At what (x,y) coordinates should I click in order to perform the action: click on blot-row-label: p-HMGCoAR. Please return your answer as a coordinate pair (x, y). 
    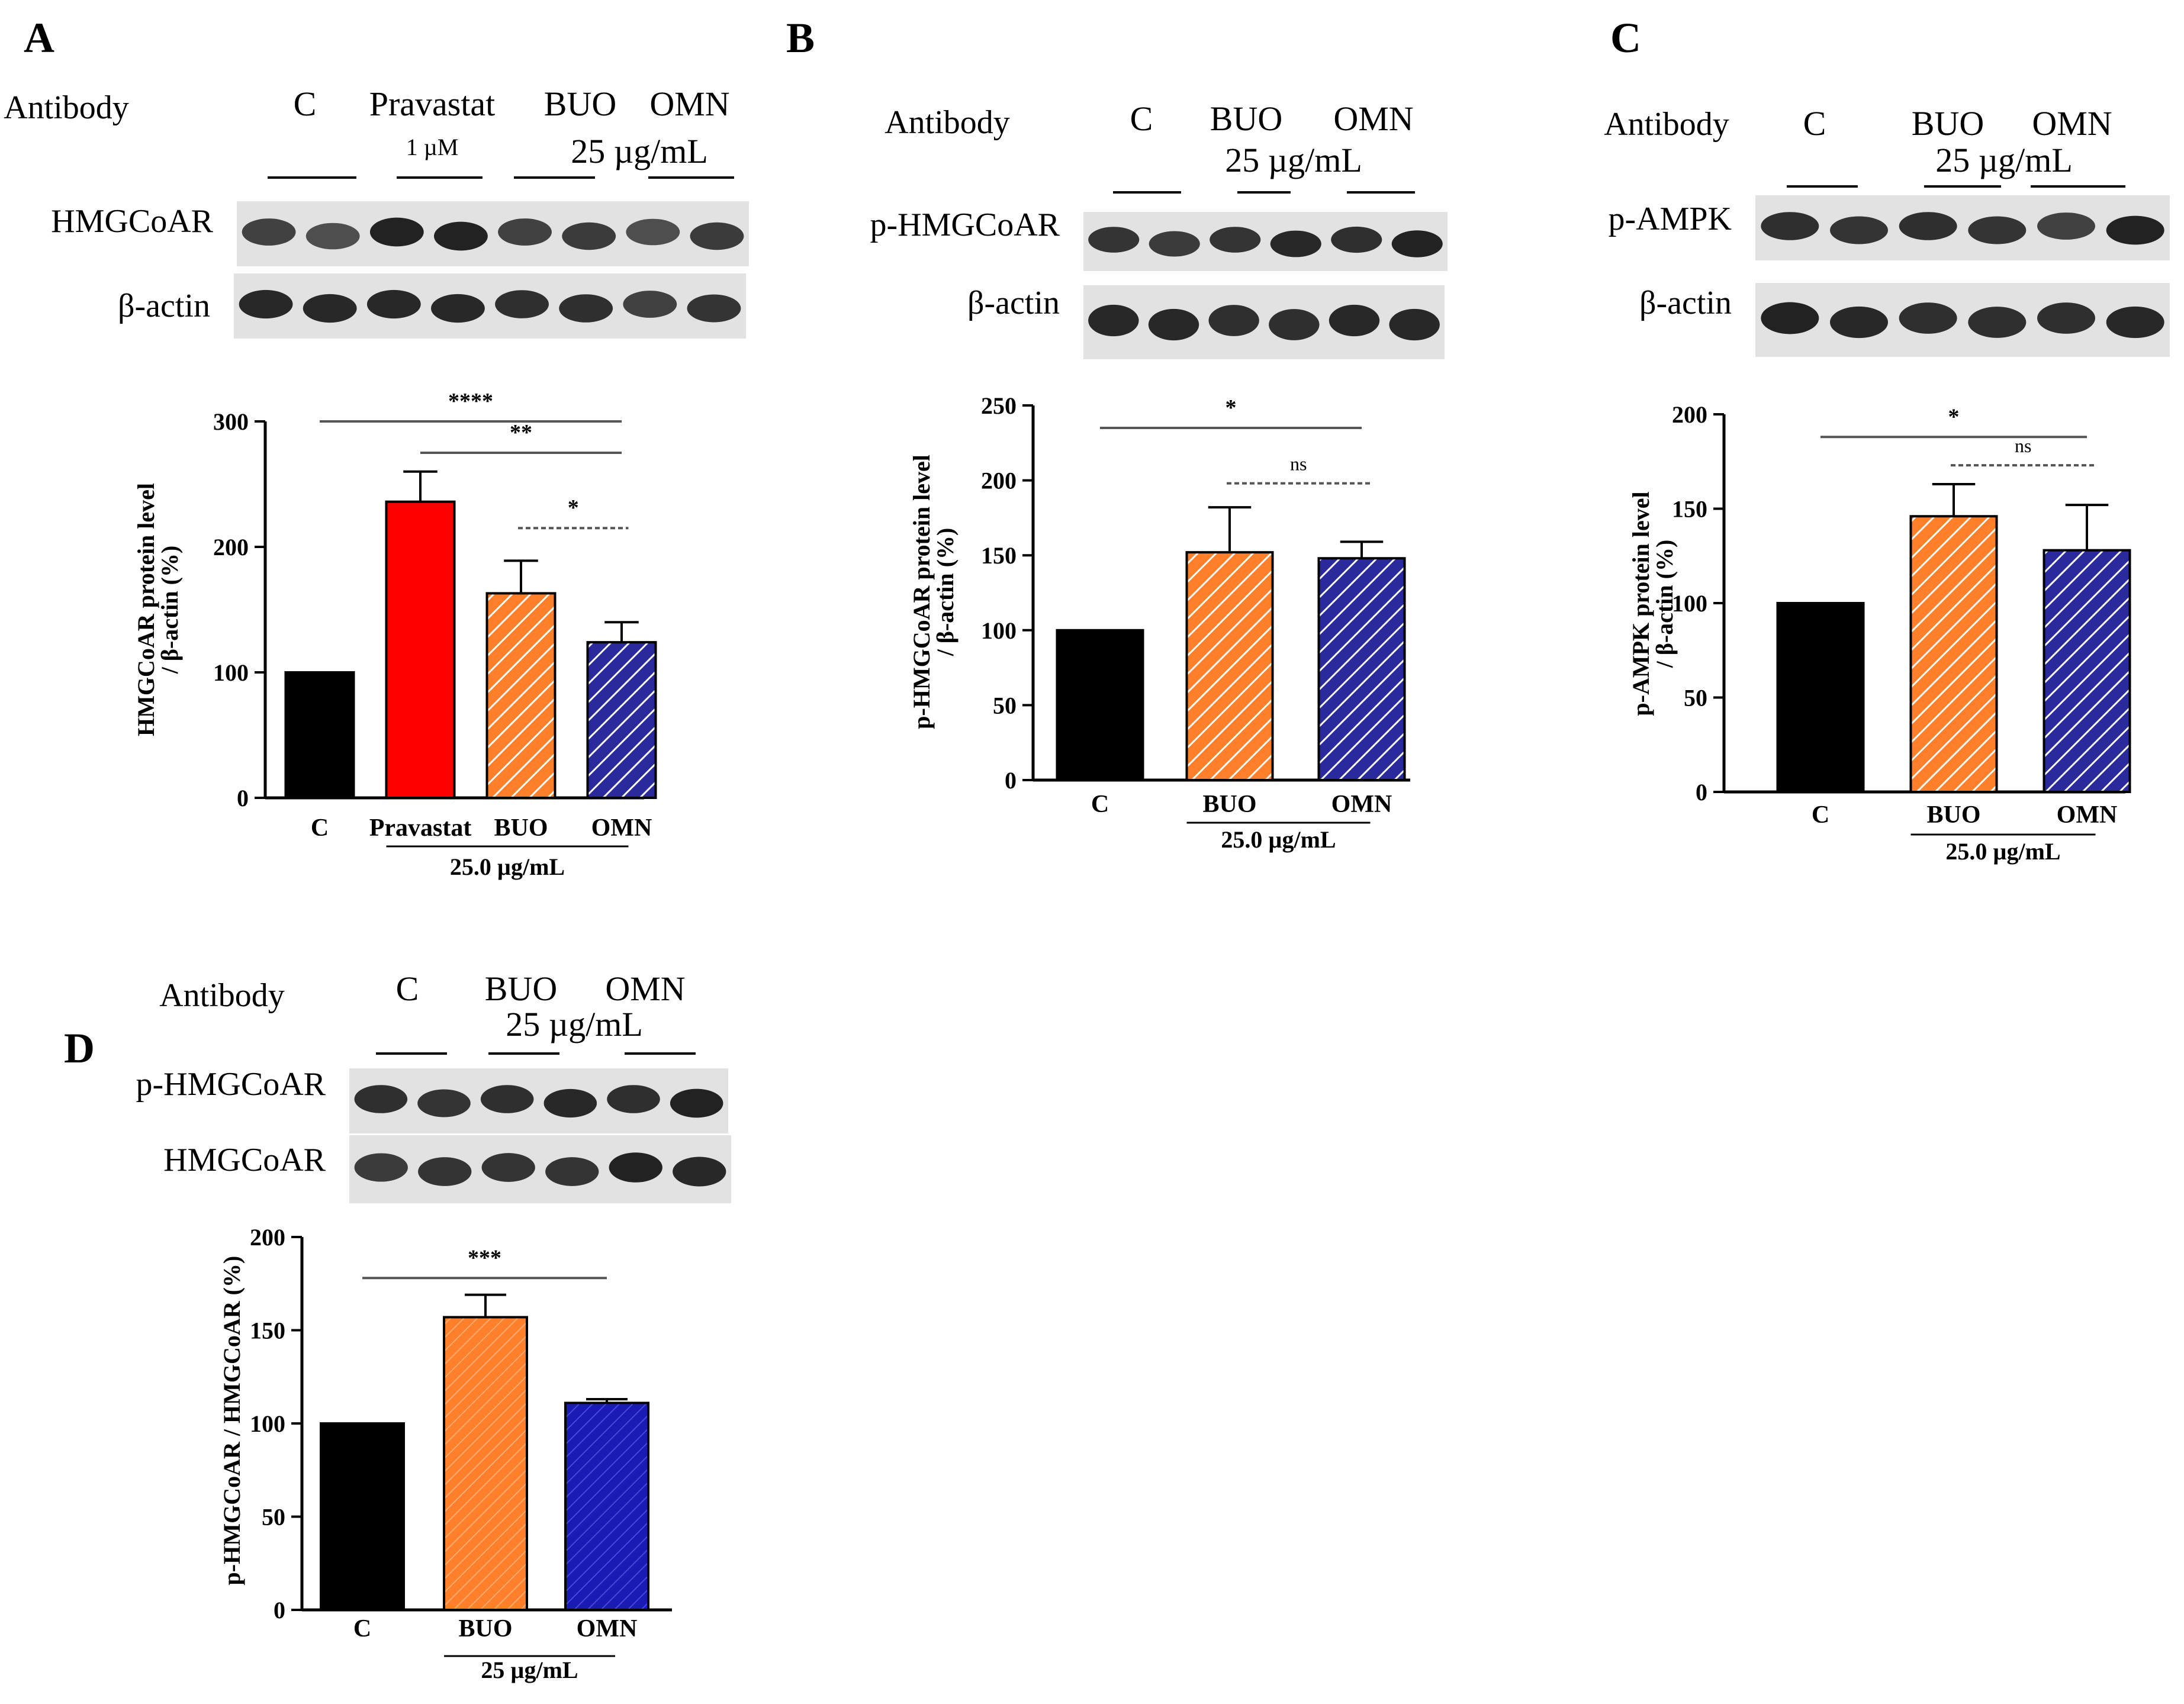
    Looking at the image, I should click on (965, 225).